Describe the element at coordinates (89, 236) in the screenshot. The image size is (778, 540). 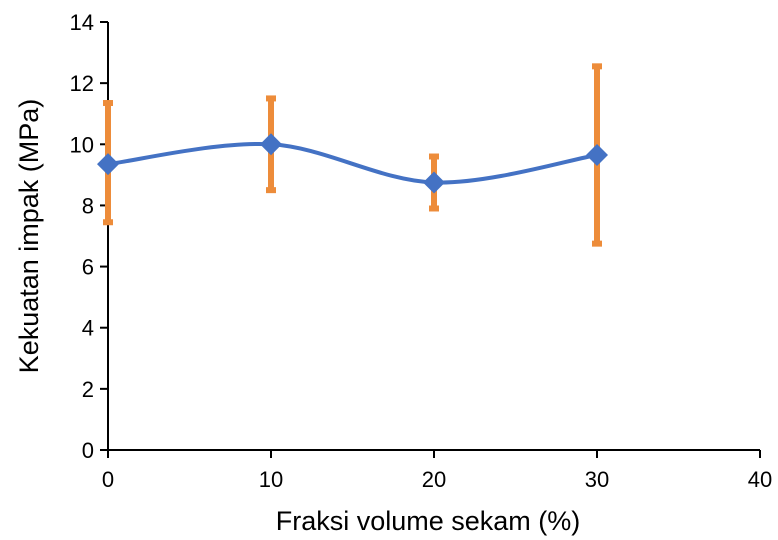
I see `y-ticks: 0 2 4 6 8 10 12 14` at that location.